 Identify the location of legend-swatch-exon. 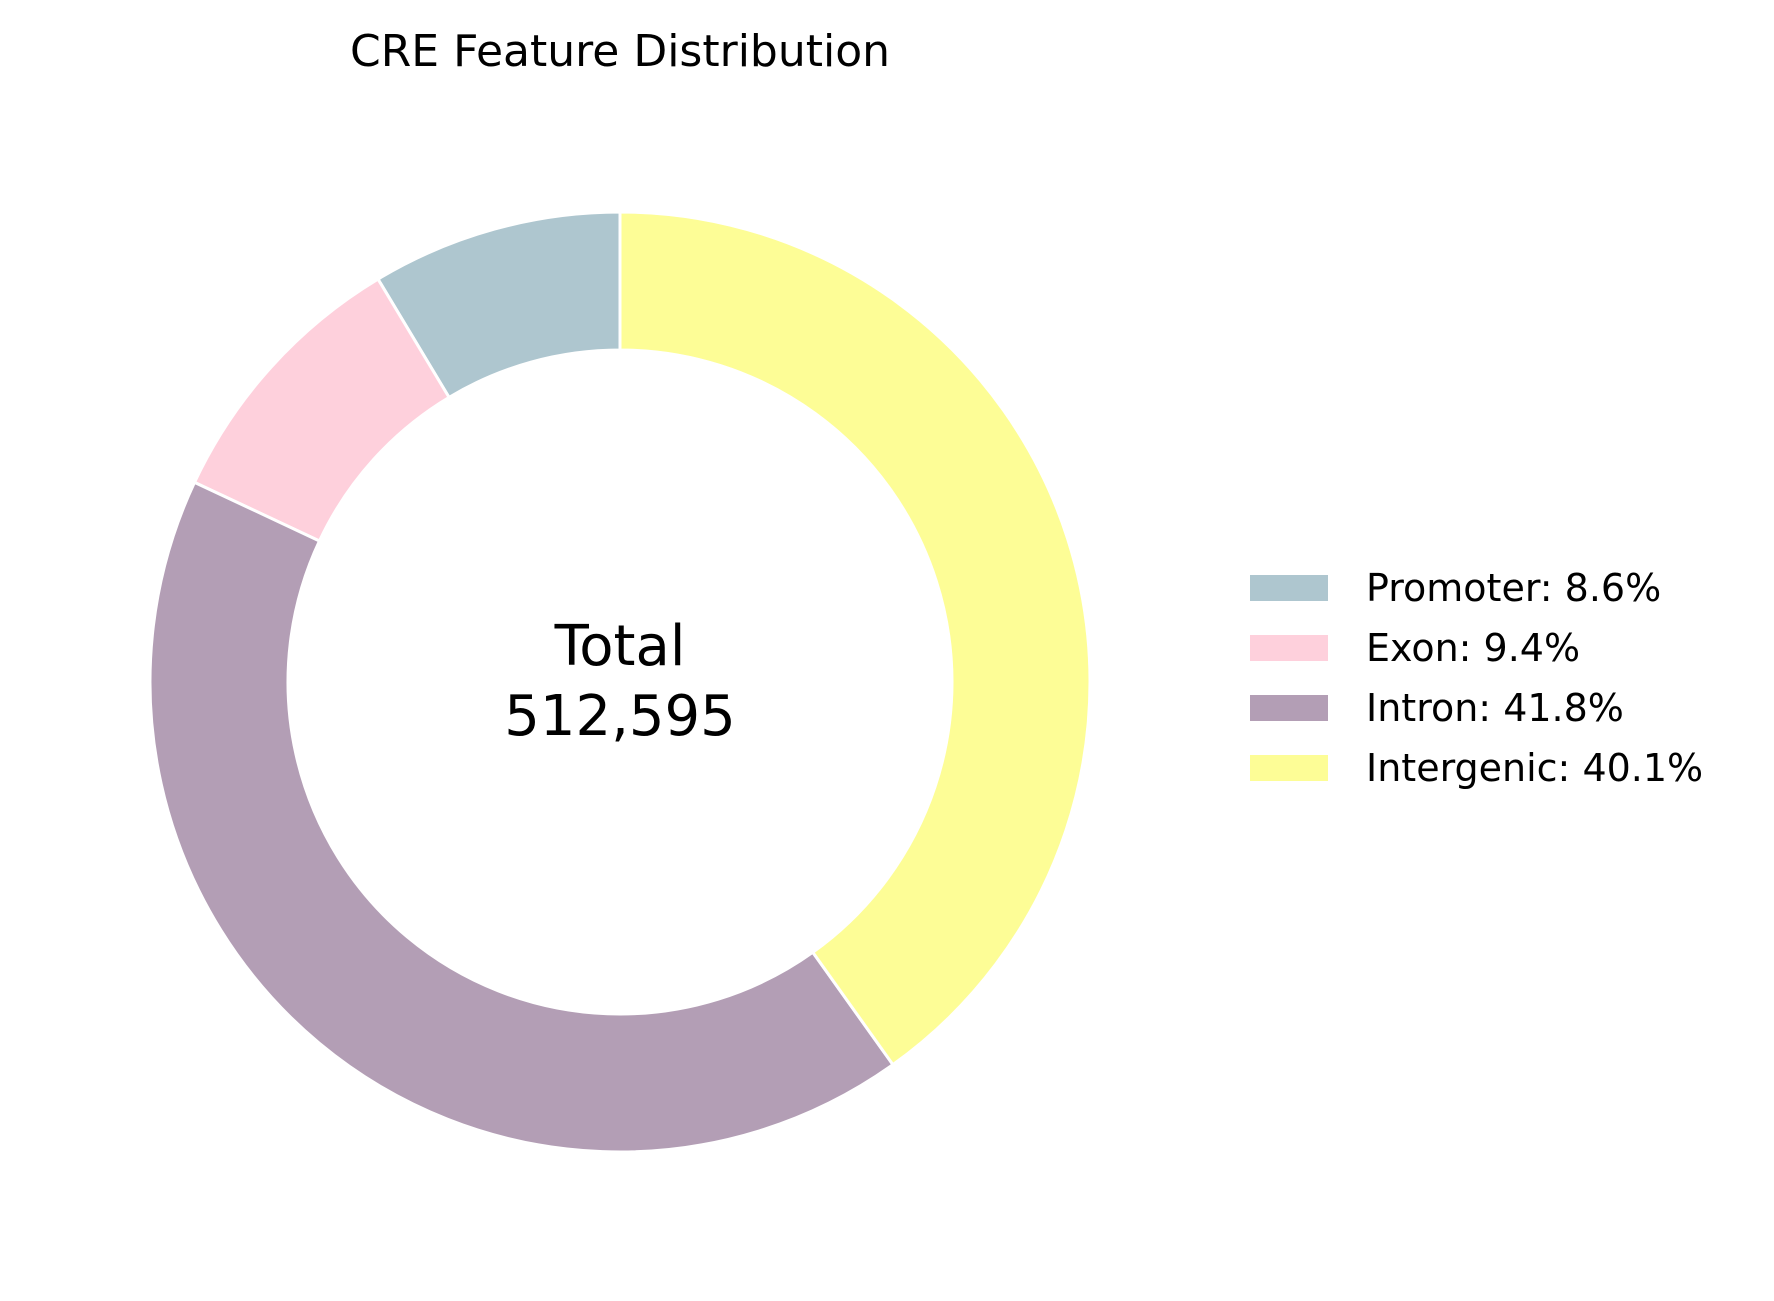
(1289, 648).